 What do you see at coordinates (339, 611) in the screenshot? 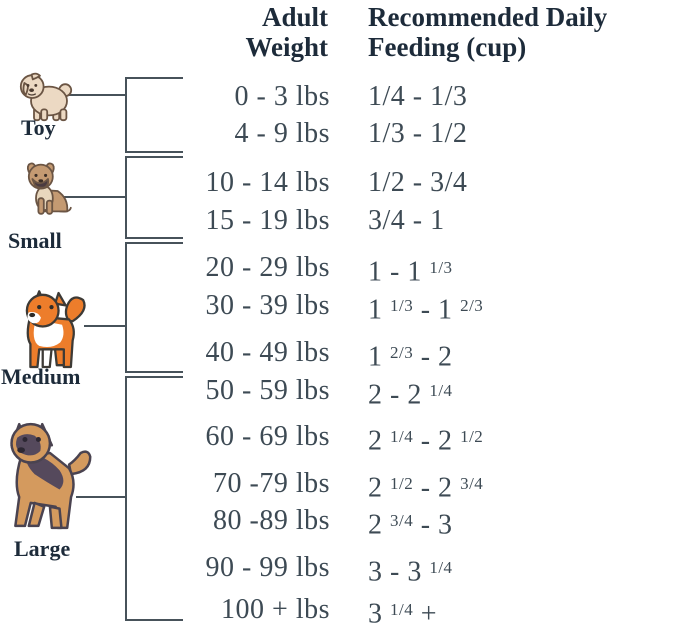
I see `table-row: 100 + lbs 3 1/4 +` at bounding box center [339, 611].